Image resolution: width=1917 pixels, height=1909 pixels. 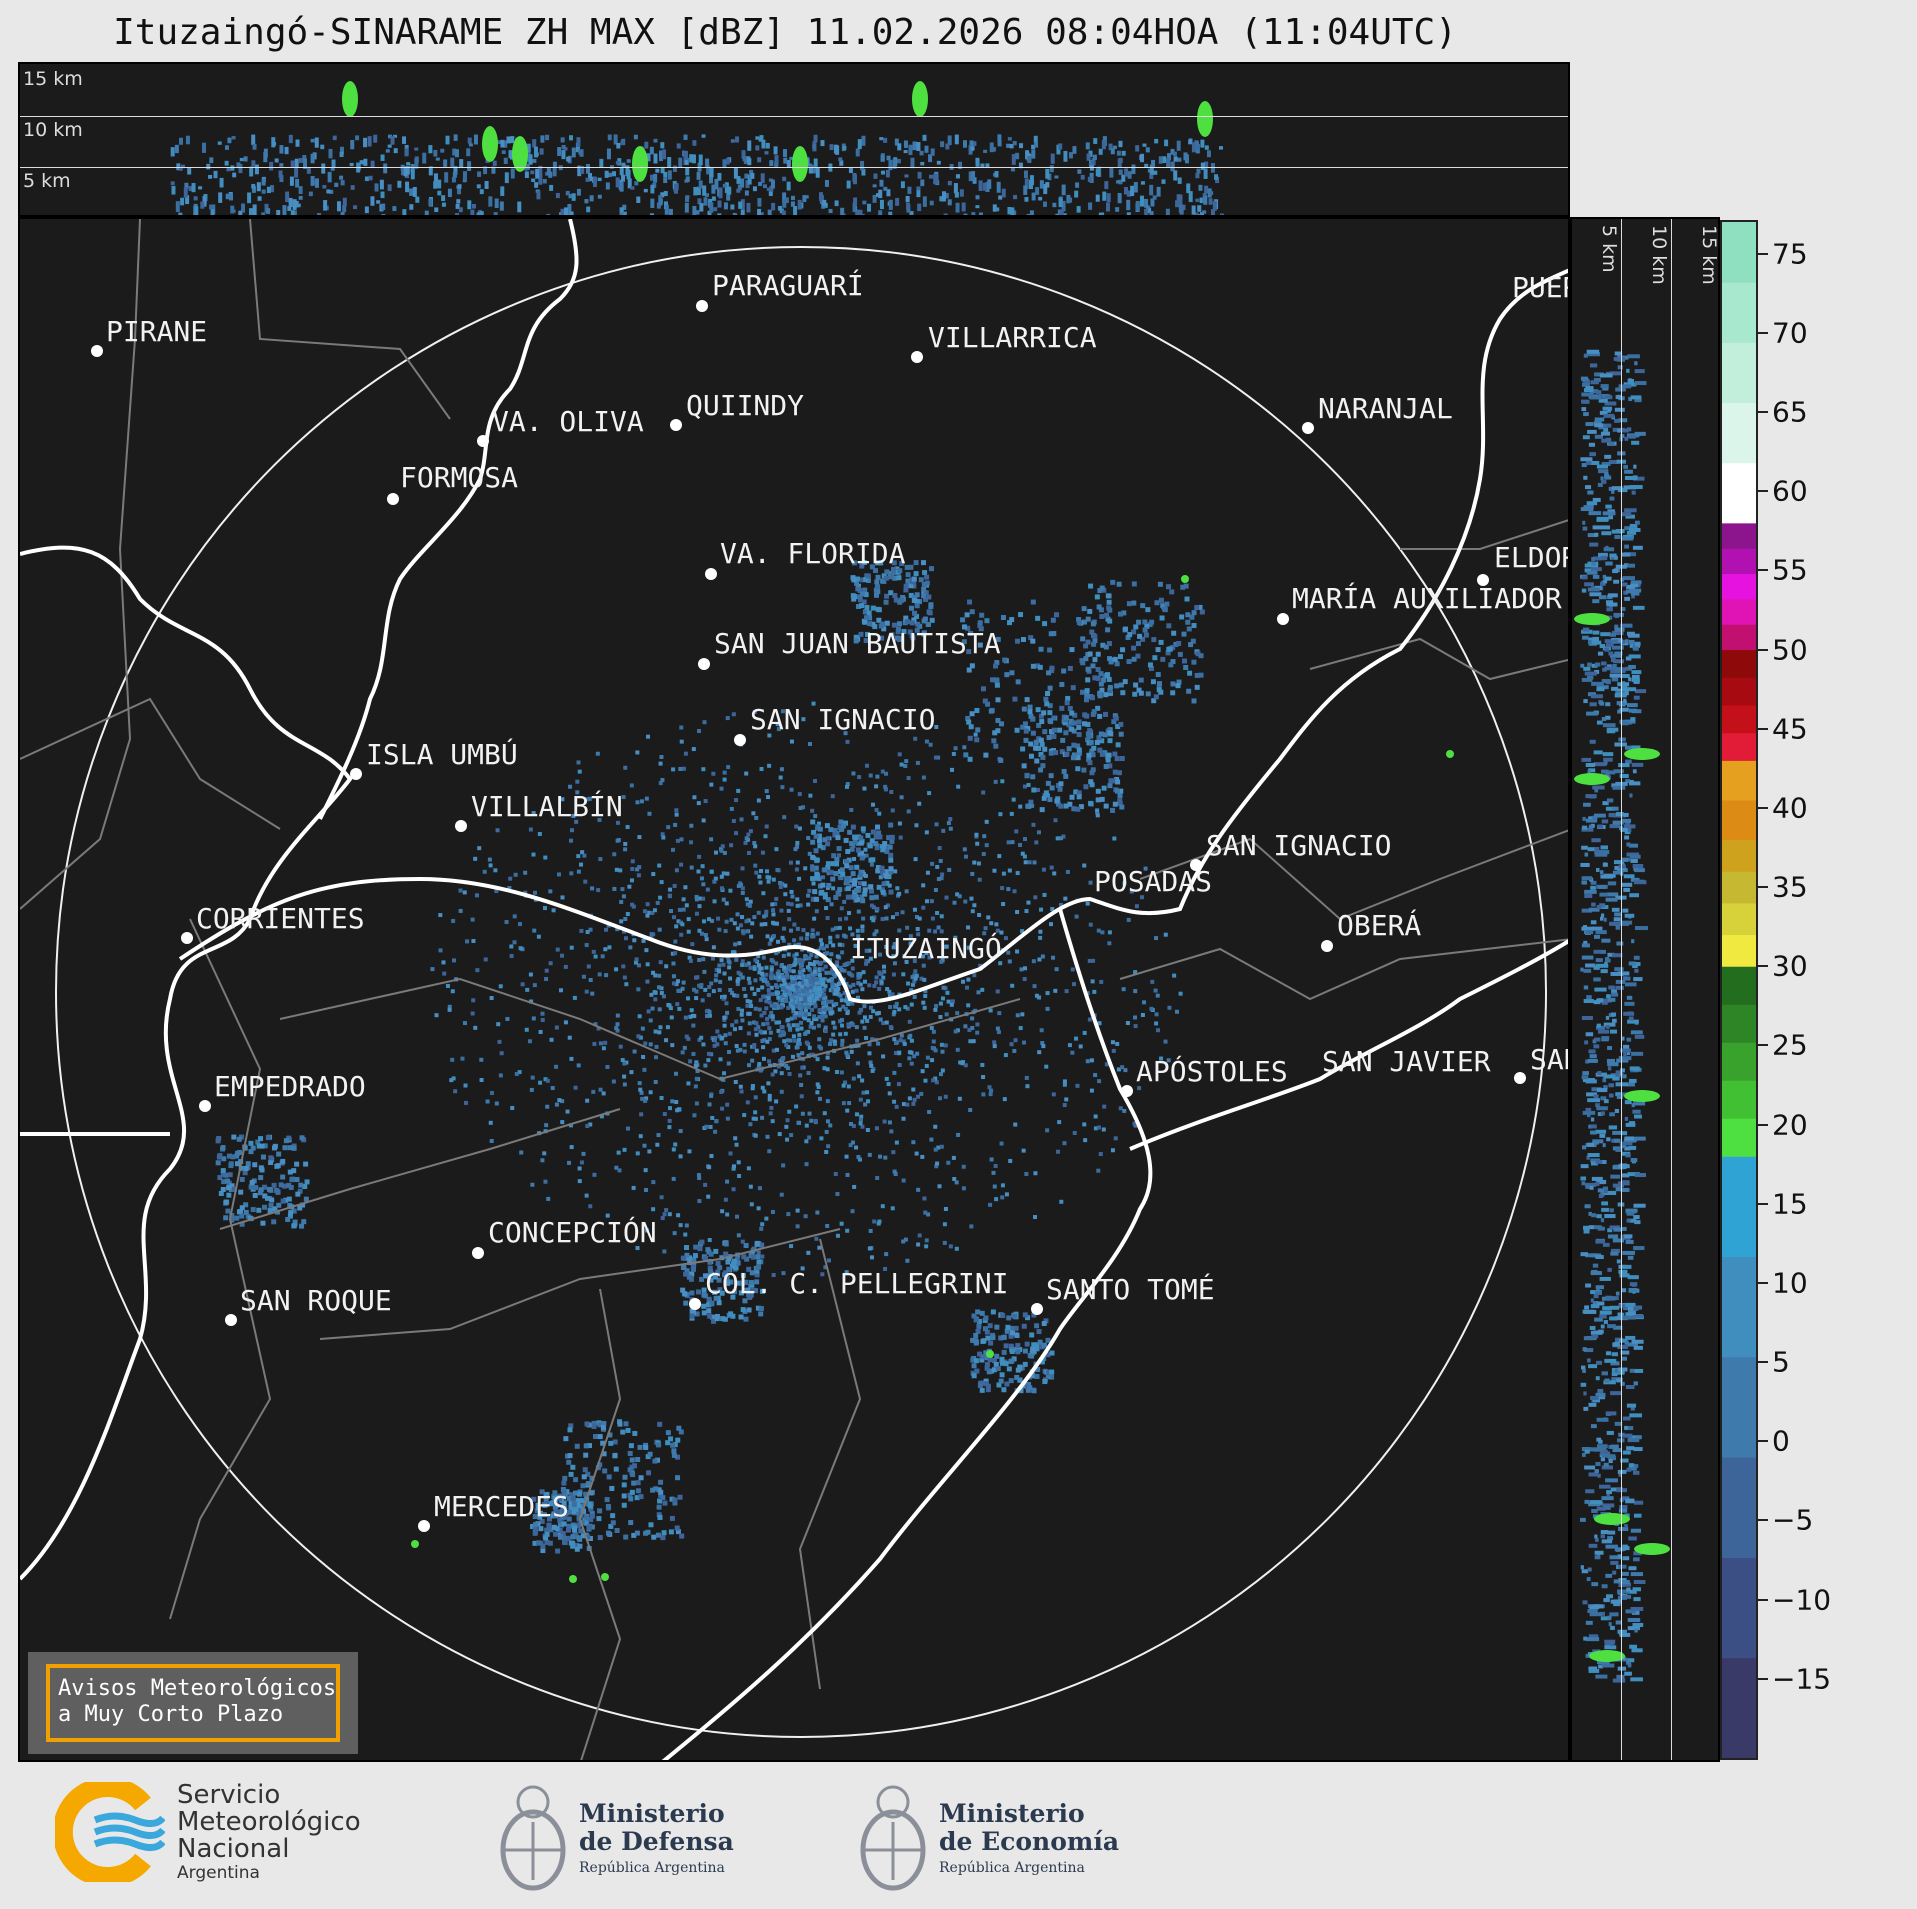 What do you see at coordinates (269, 1822) in the screenshot?
I see `smn-line-2: Meteorológico` at bounding box center [269, 1822].